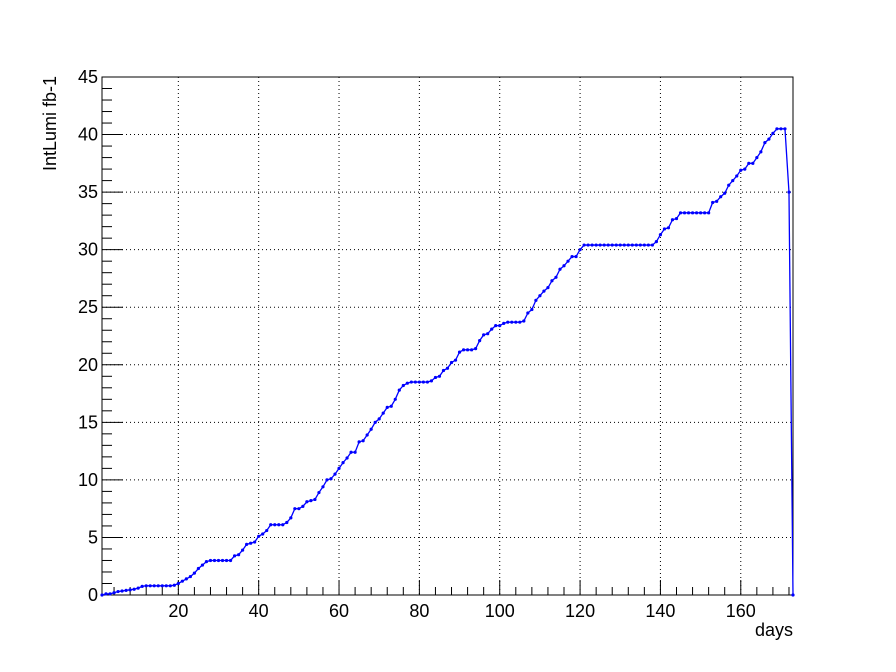 The height and width of the screenshot is (672, 896). I want to click on x-tick-label: 140, so click(660, 611).